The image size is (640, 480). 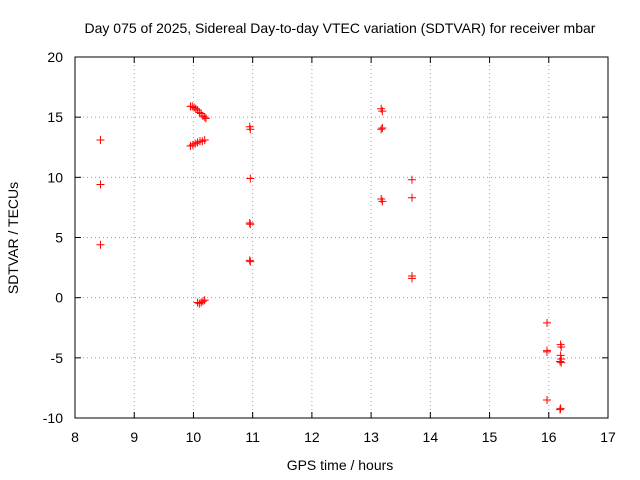 I want to click on x-tick-label: 17, so click(x=608, y=437).